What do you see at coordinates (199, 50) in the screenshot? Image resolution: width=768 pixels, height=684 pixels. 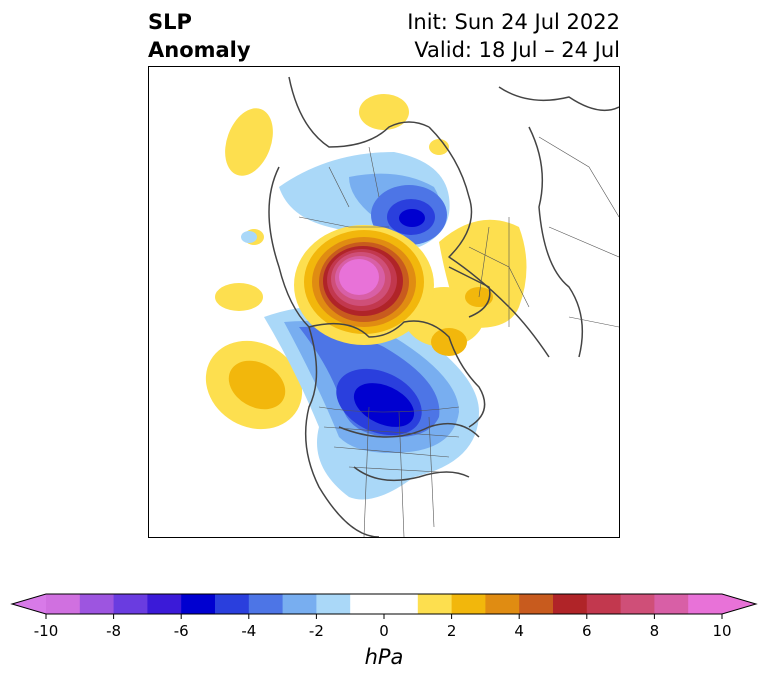 I see `title-line-2: Anomaly` at bounding box center [199, 50].